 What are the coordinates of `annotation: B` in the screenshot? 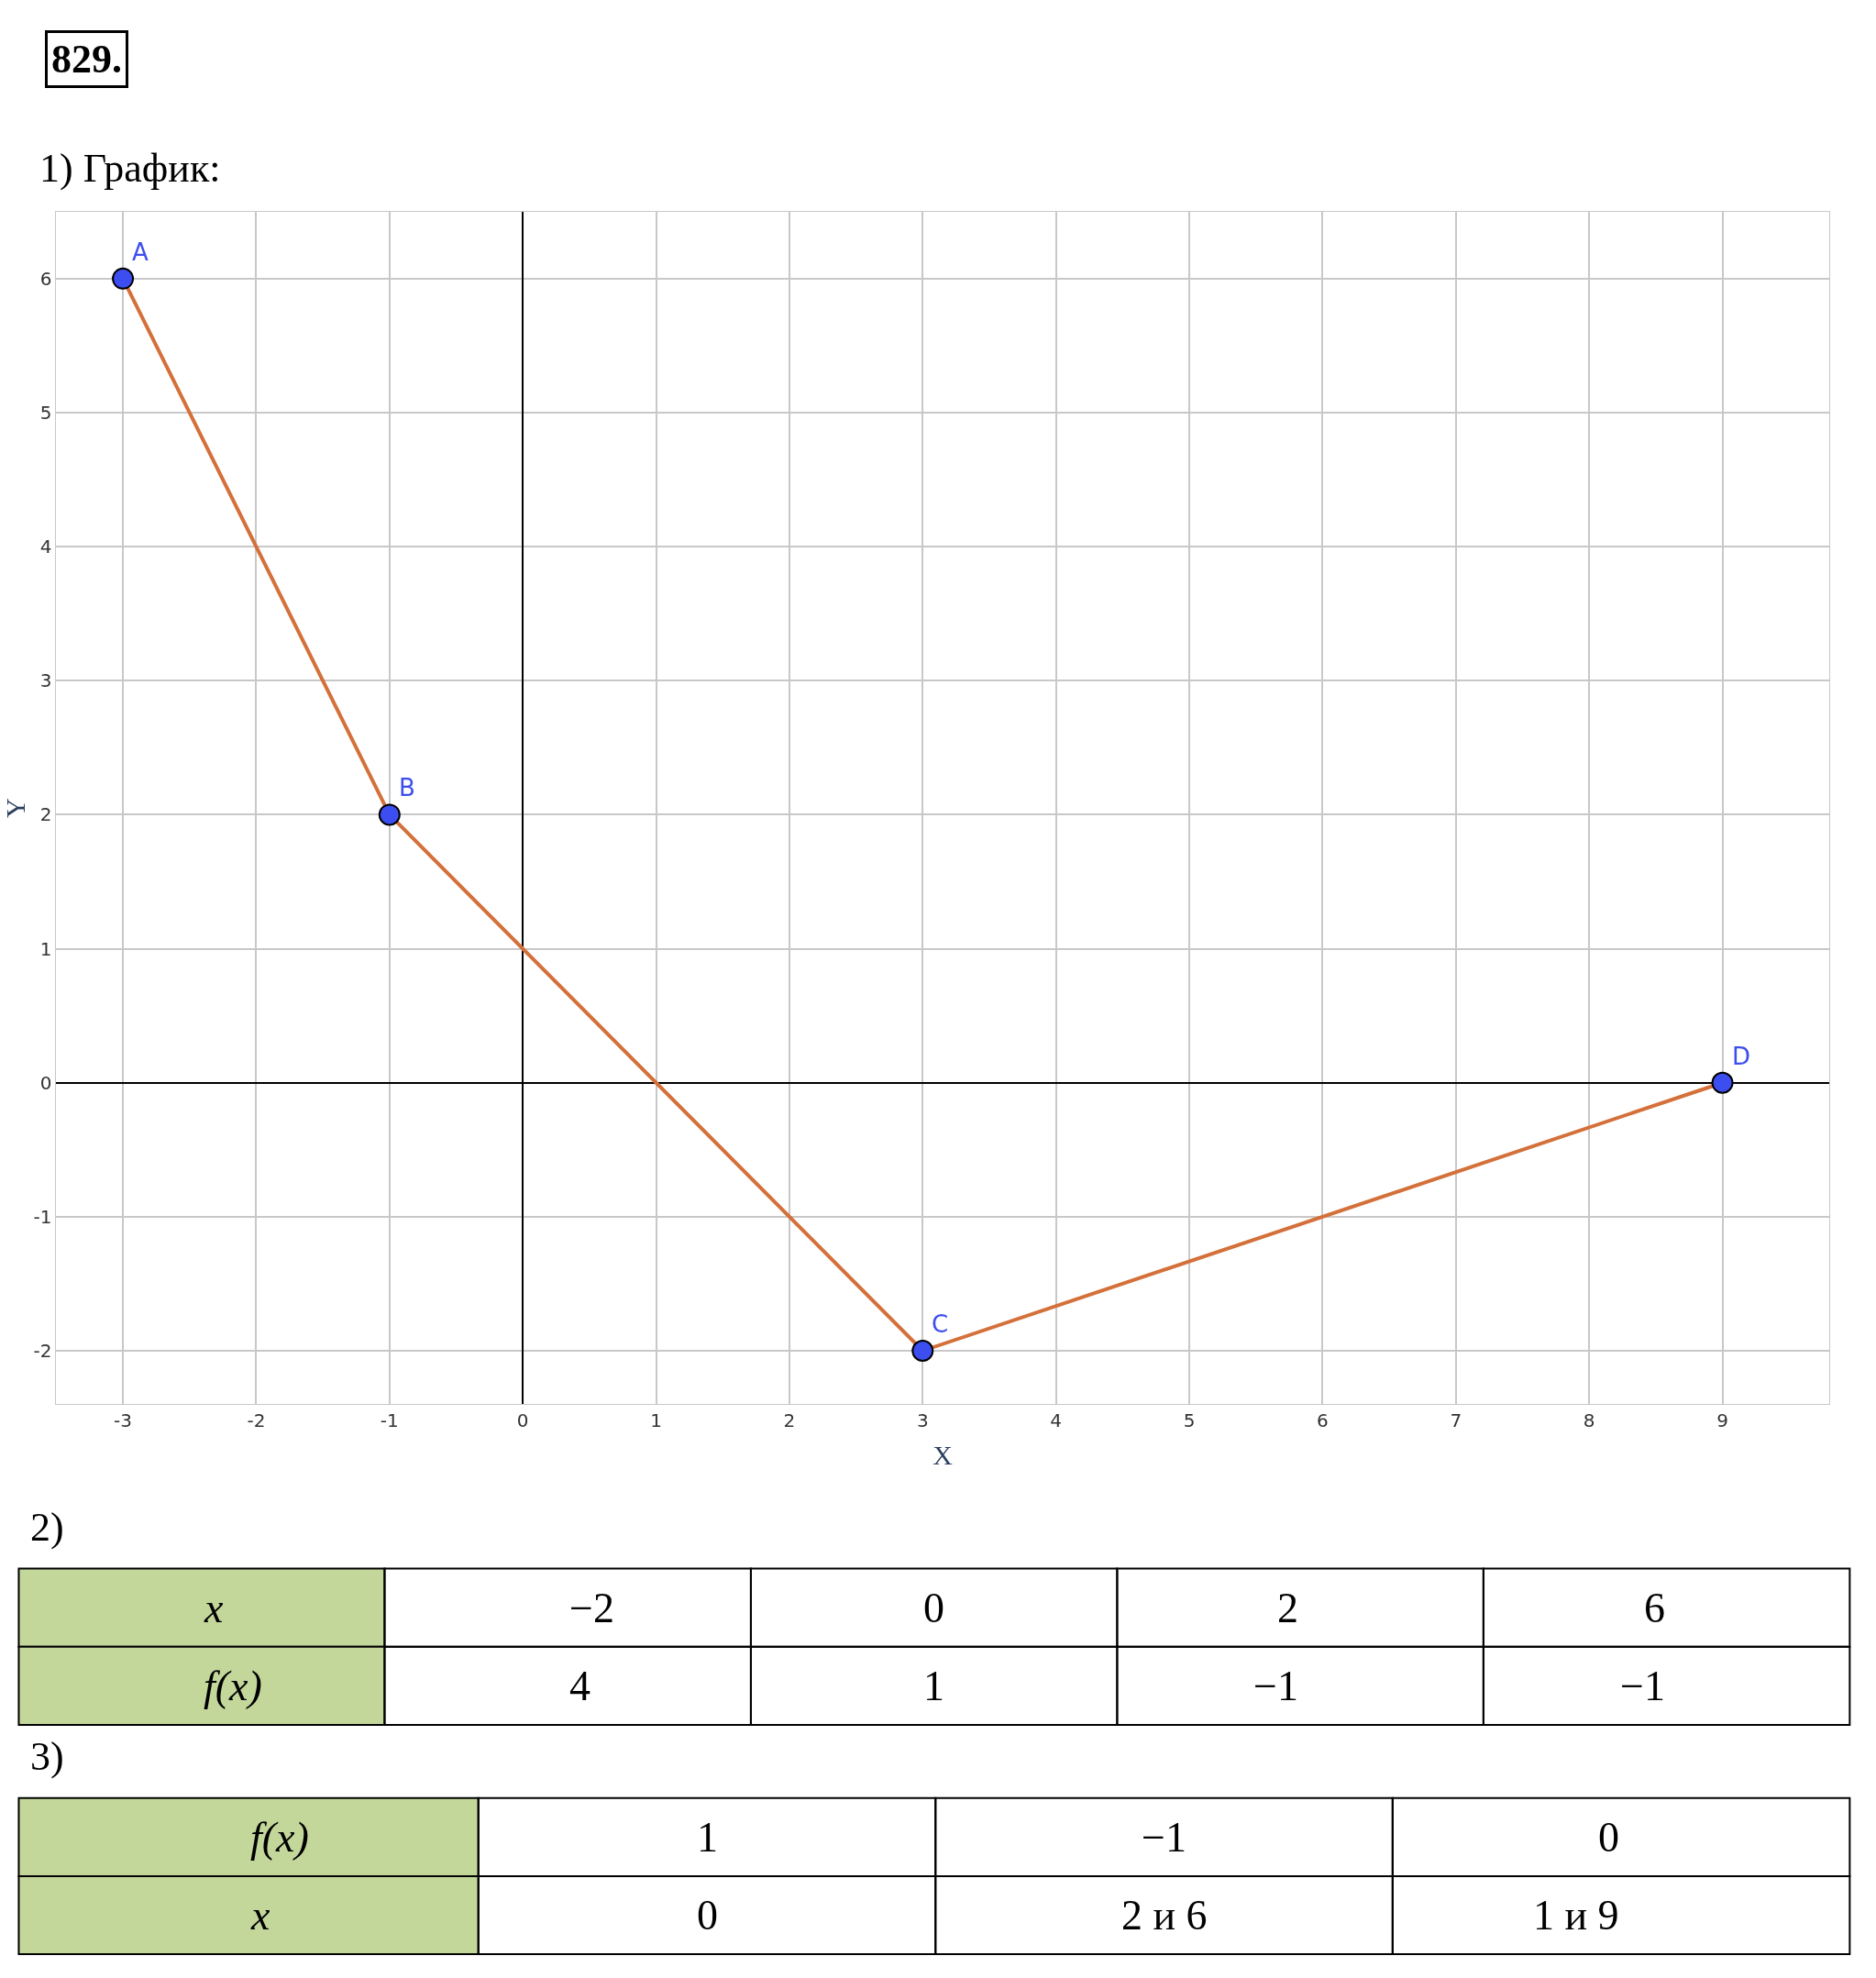 It's located at (407, 787).